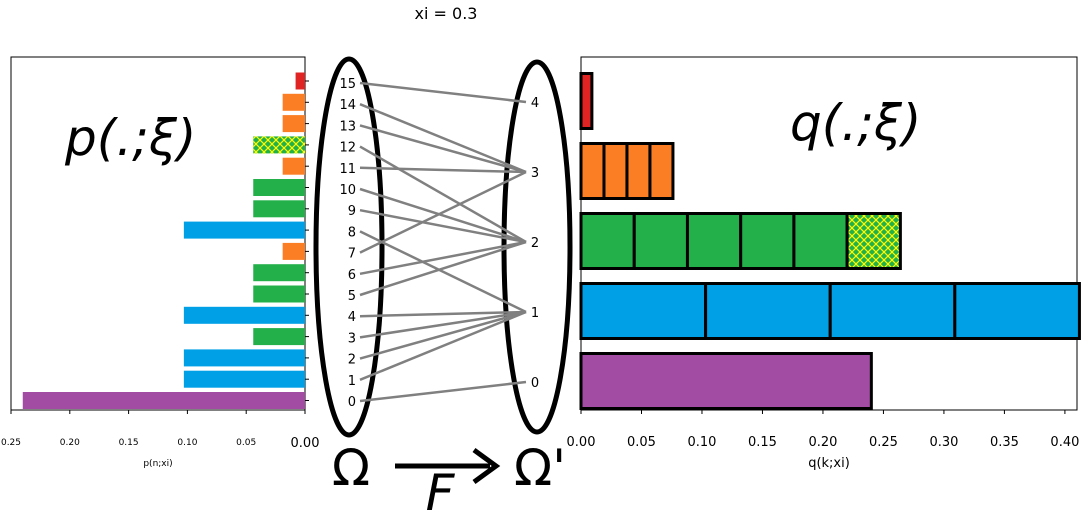 This screenshot has height=519, width=1089. I want to click on p-label: p(.;ξ), so click(130, 138).